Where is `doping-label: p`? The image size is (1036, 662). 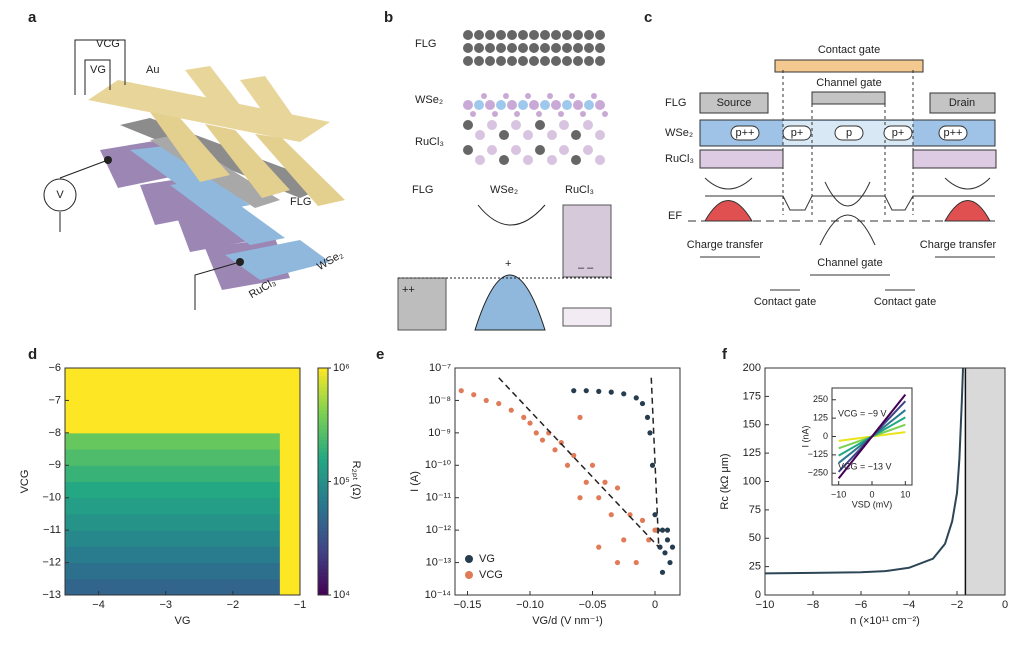 doping-label: p is located at coordinates (849, 133).